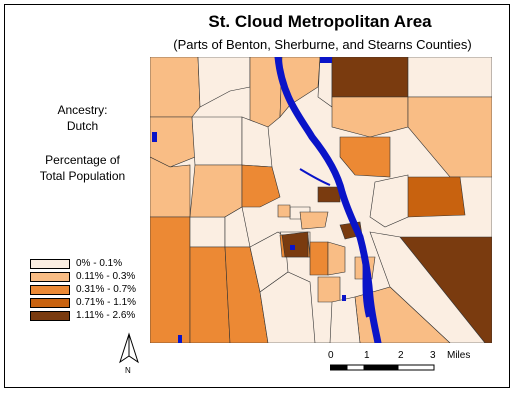  Describe the element at coordinates (106, 302) in the screenshot. I see `legend-label: 0.71% - 1.1%` at that location.